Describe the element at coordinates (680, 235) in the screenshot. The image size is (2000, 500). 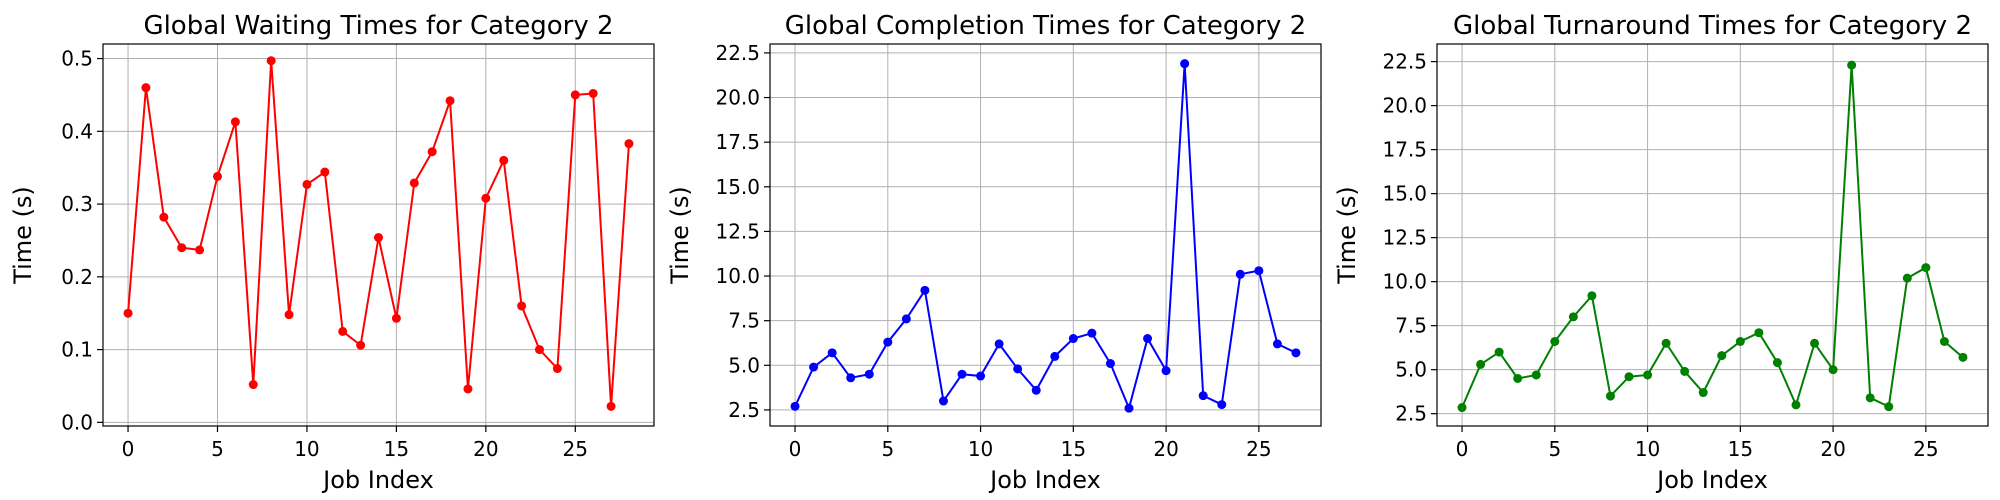
I see `y-axis-label: Time (s)` at that location.